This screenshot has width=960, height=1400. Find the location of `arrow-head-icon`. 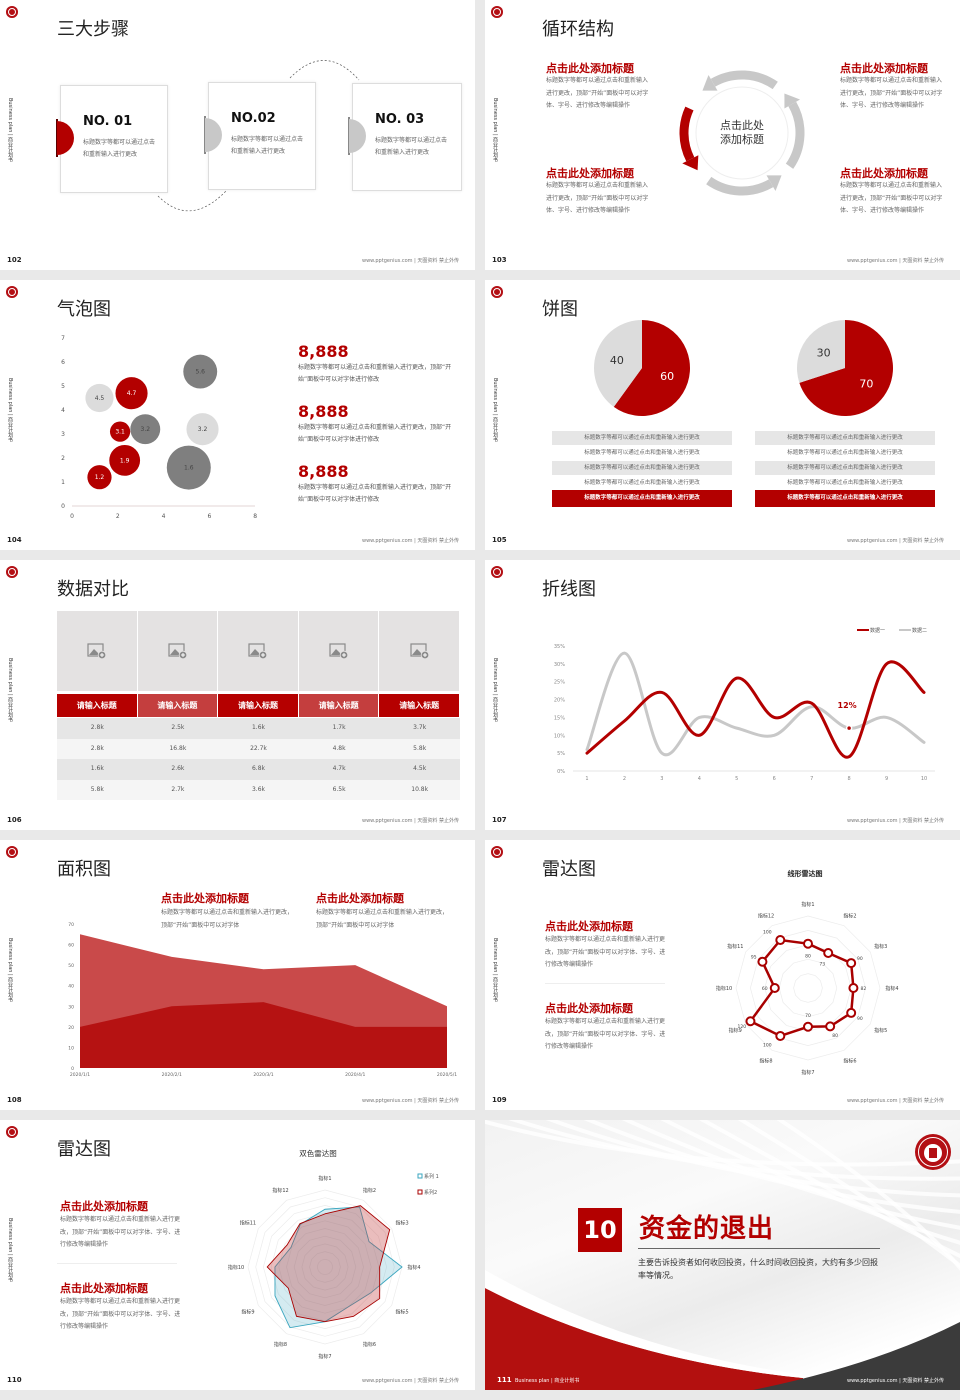

arrow-head-icon is located at coordinates (690, 163).